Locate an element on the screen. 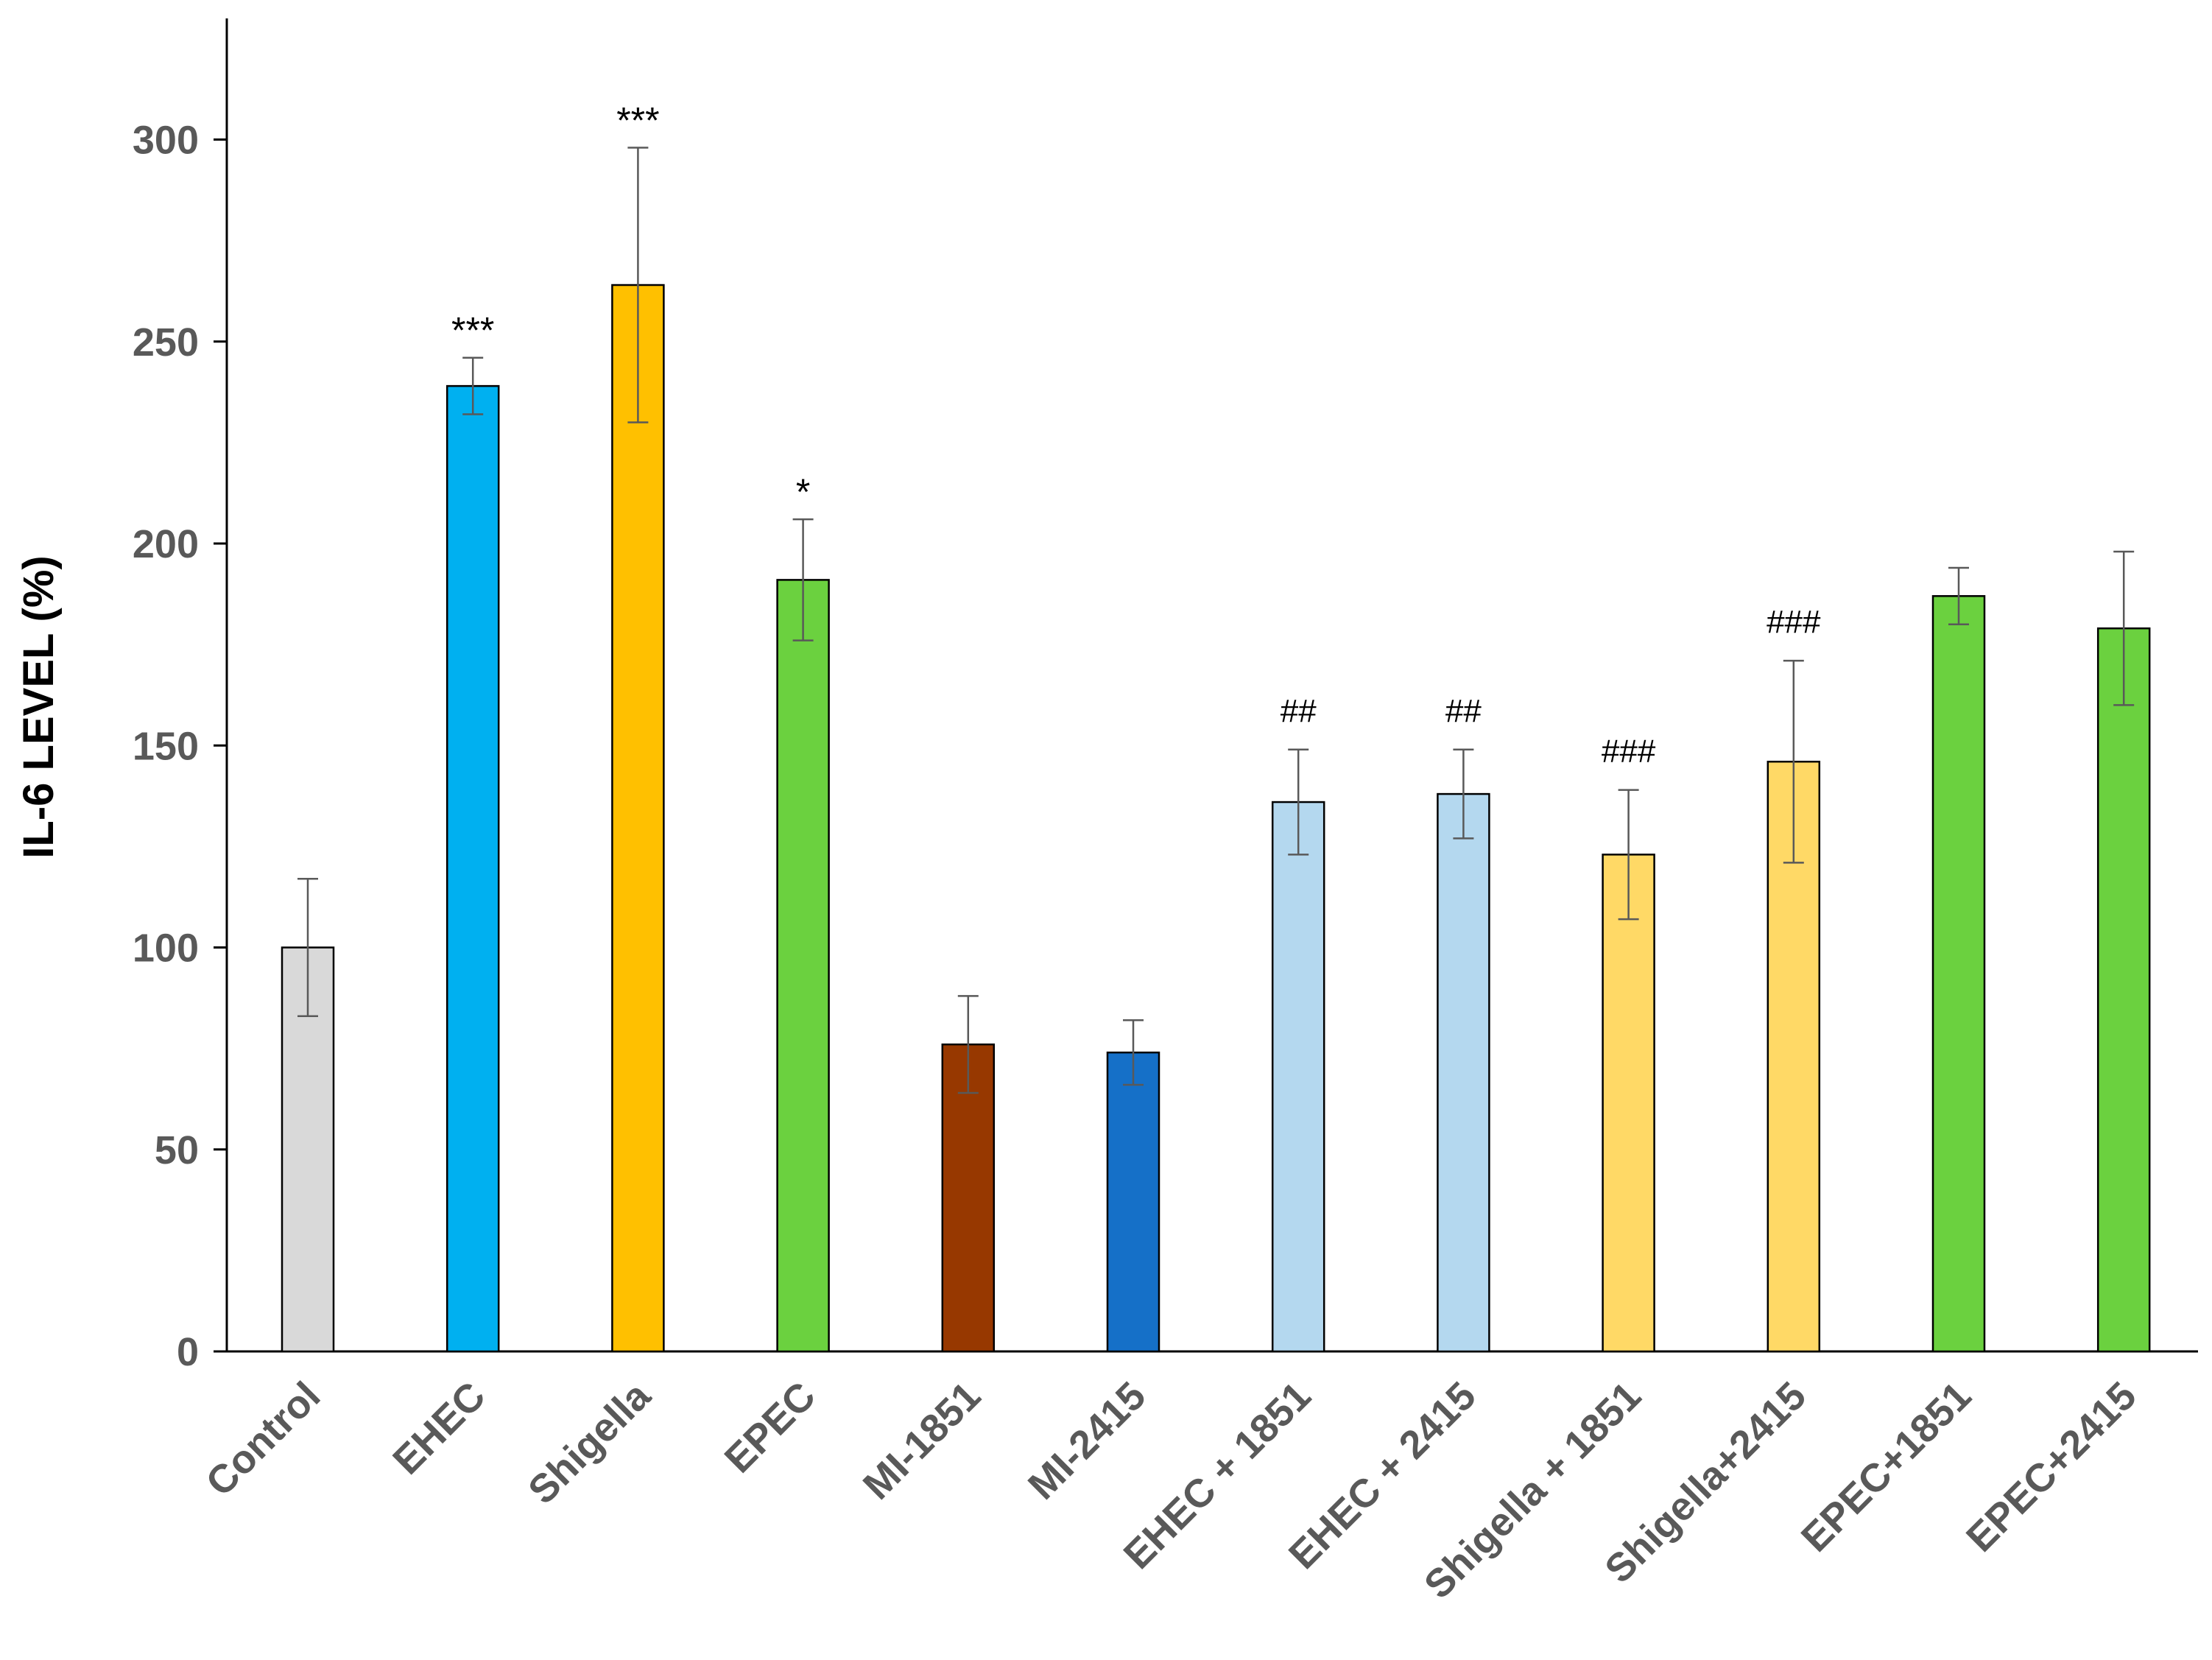  category-label: EPEC+1851 is located at coordinates (1887, 1468).